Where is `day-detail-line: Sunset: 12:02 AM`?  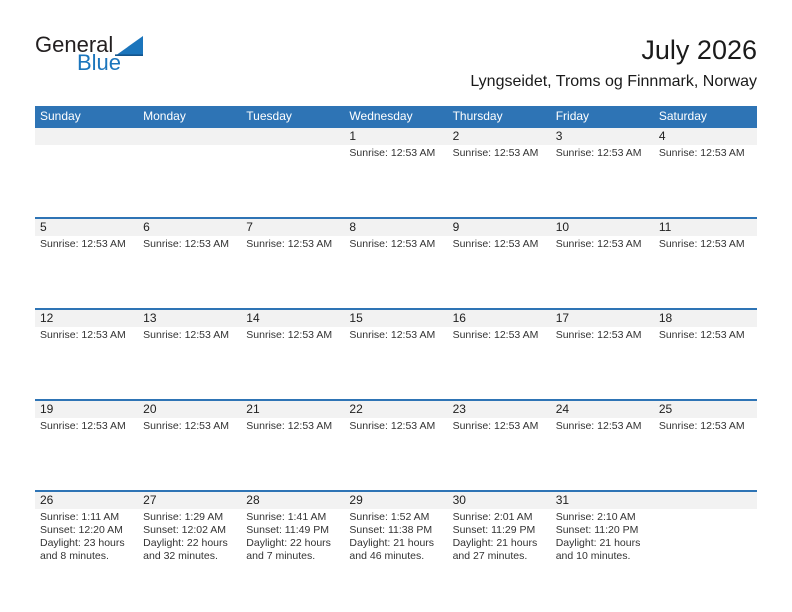 day-detail-line: Sunset: 12:02 AM is located at coordinates (185, 530).